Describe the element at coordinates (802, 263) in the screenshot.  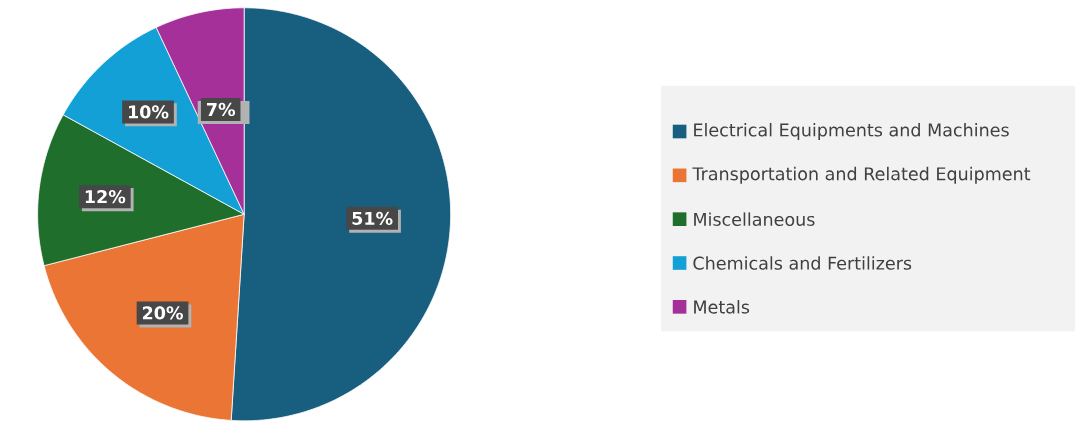
I see `legend-label: Chemicals and Fertilizers` at that location.